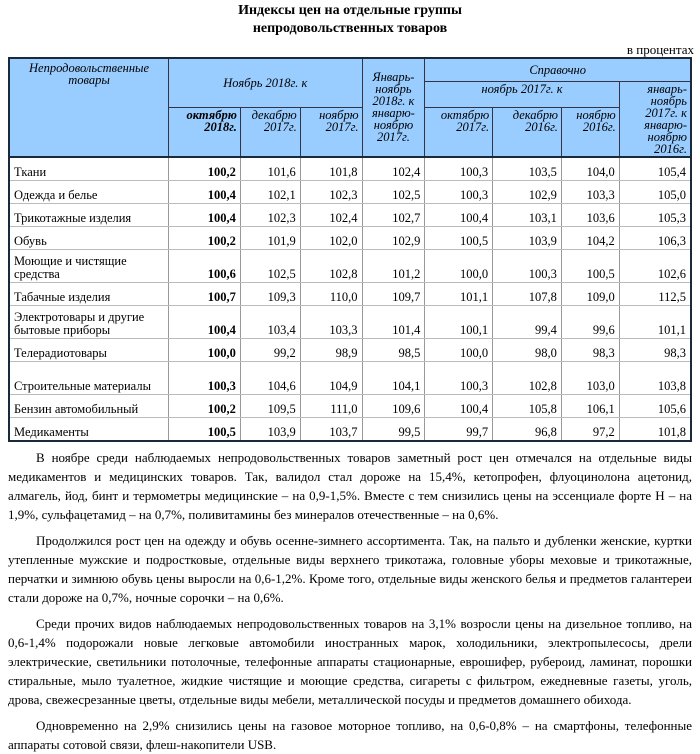 This screenshot has height=754, width=700. Describe the element at coordinates (522, 94) in the screenshot. I see `header-nov2017: ноябрь 2017г. к` at that location.